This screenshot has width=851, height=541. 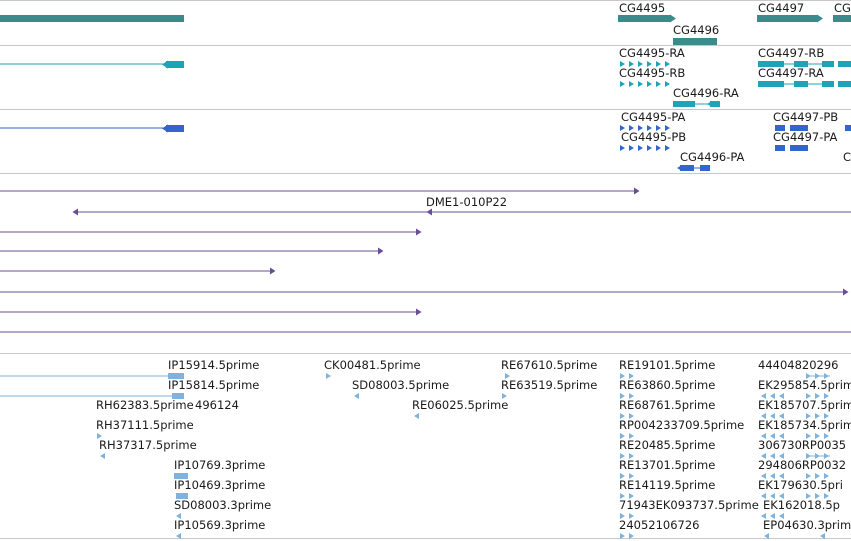 I want to click on est-label: 71943EK093737.5prime, so click(x=689, y=505).